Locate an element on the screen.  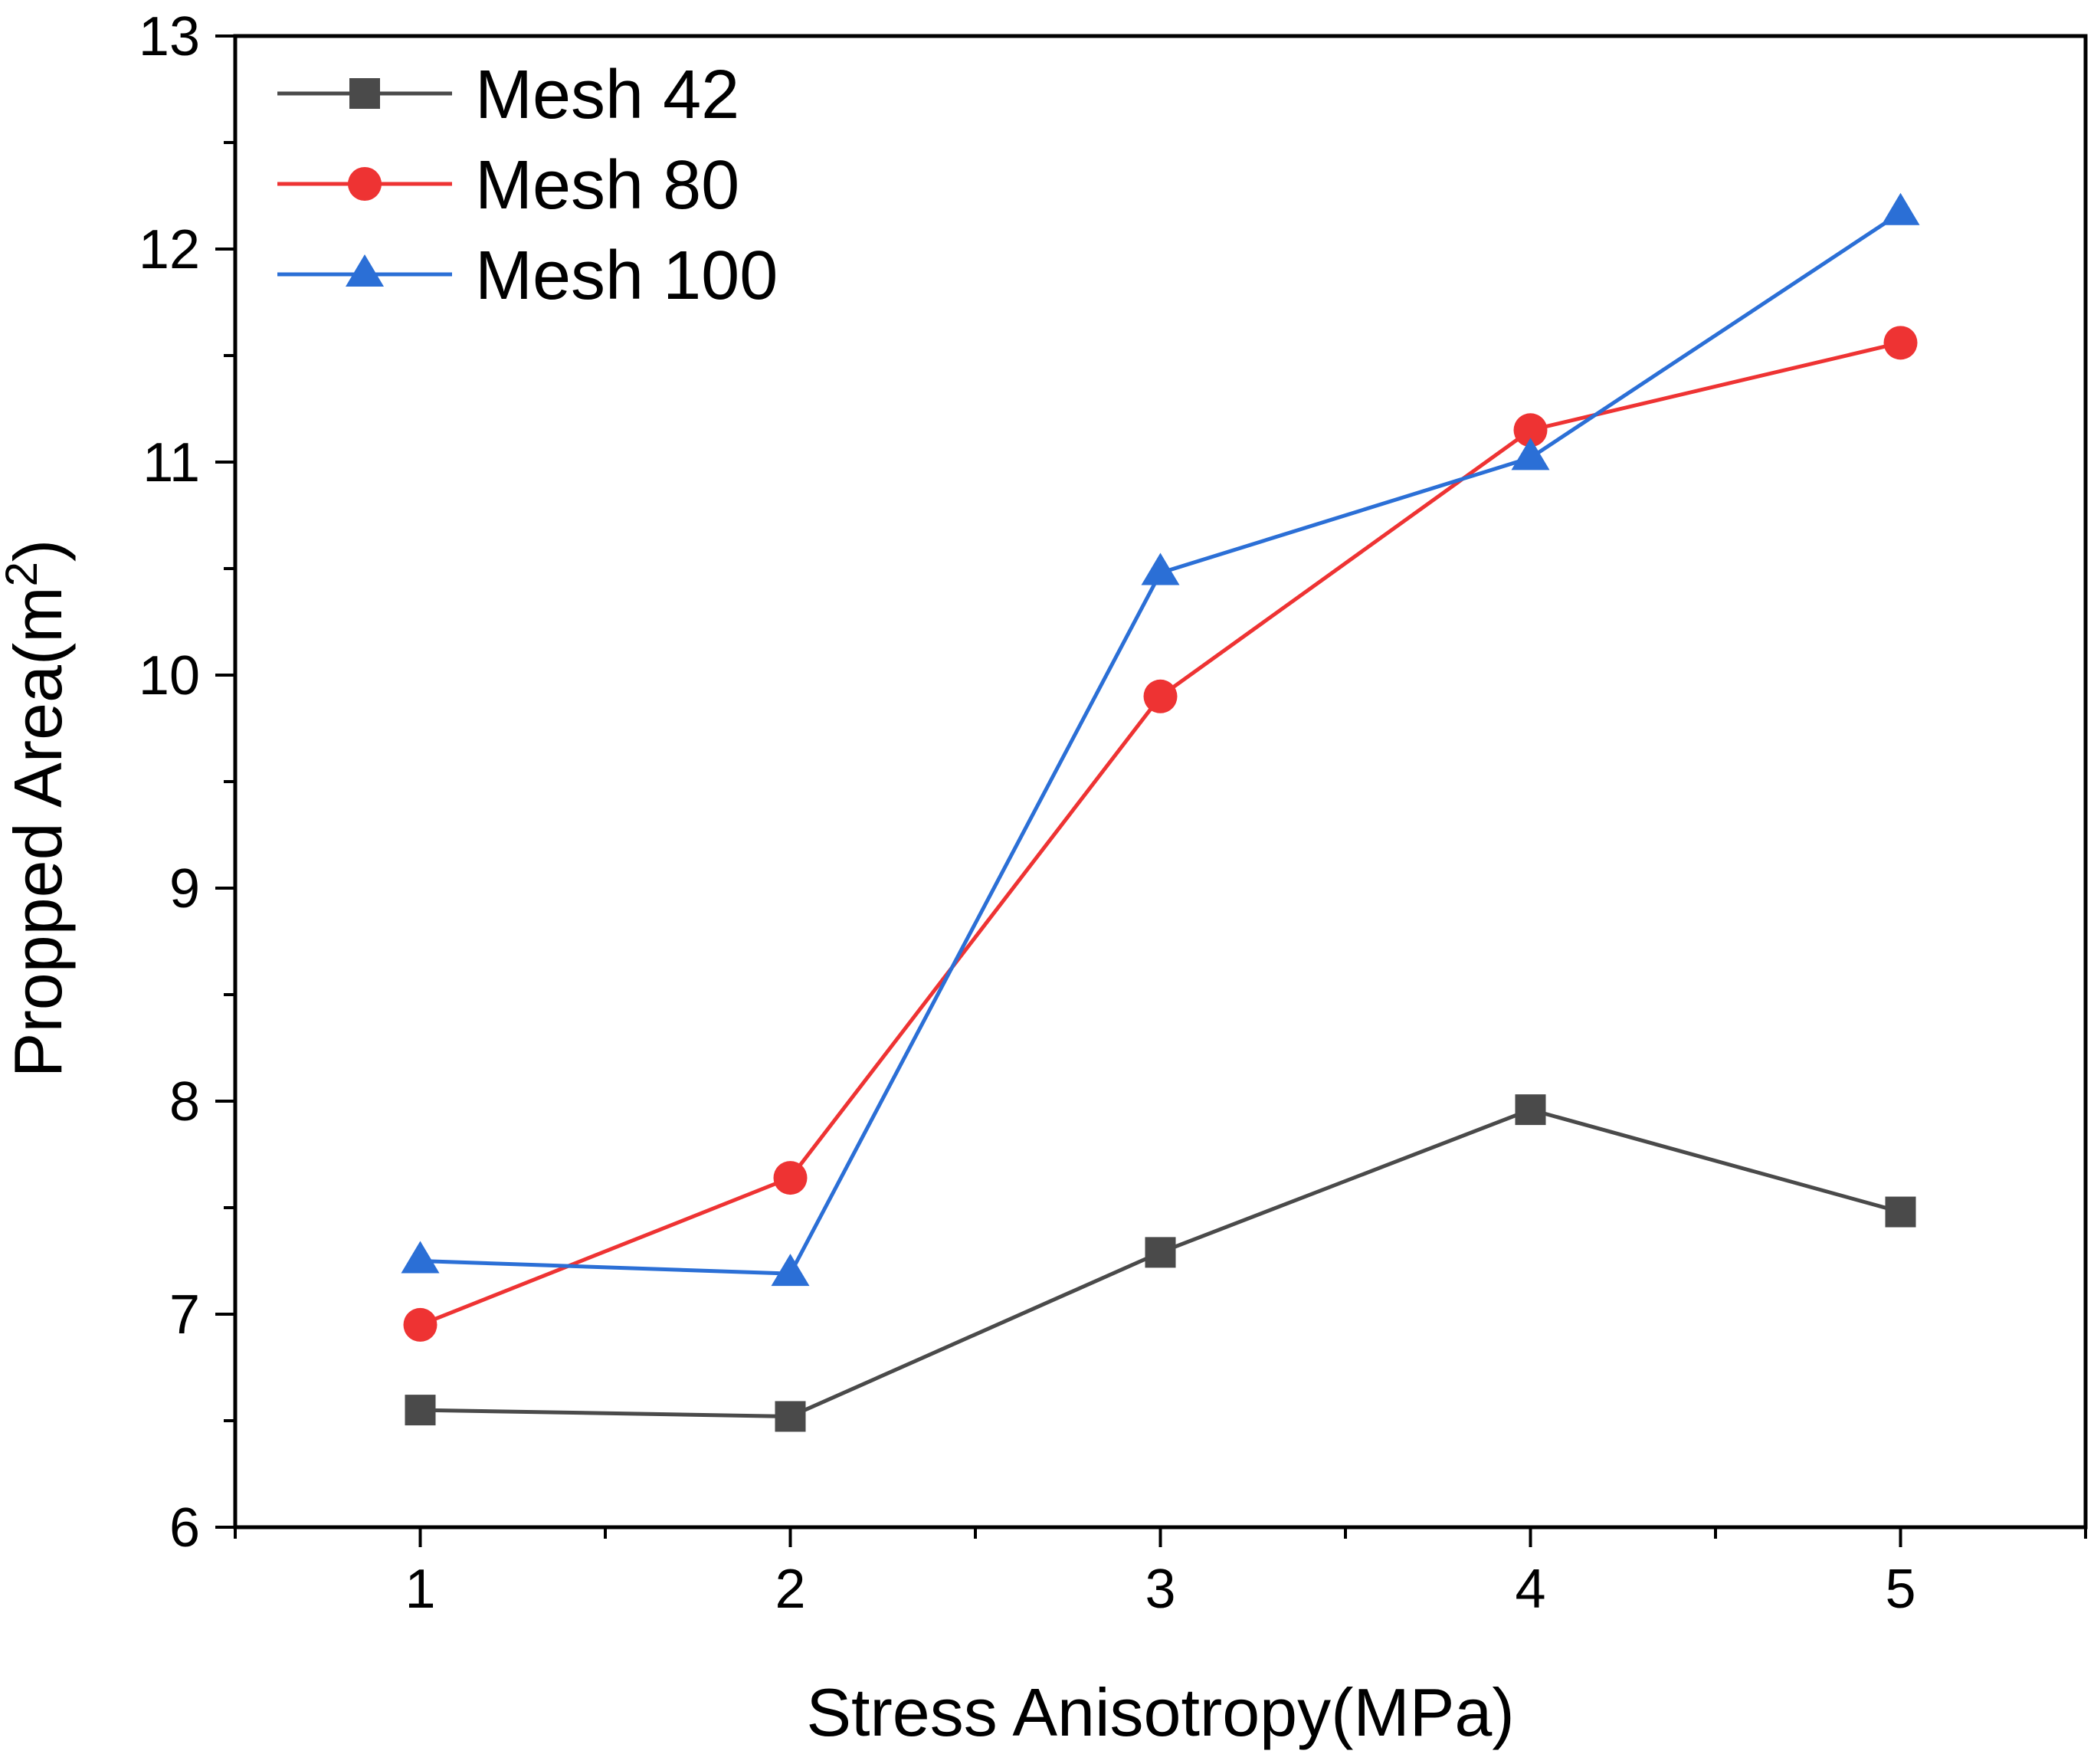
legend: Mesh 42 Mesh 80 Mesh 100 is located at coordinates (527, 185).